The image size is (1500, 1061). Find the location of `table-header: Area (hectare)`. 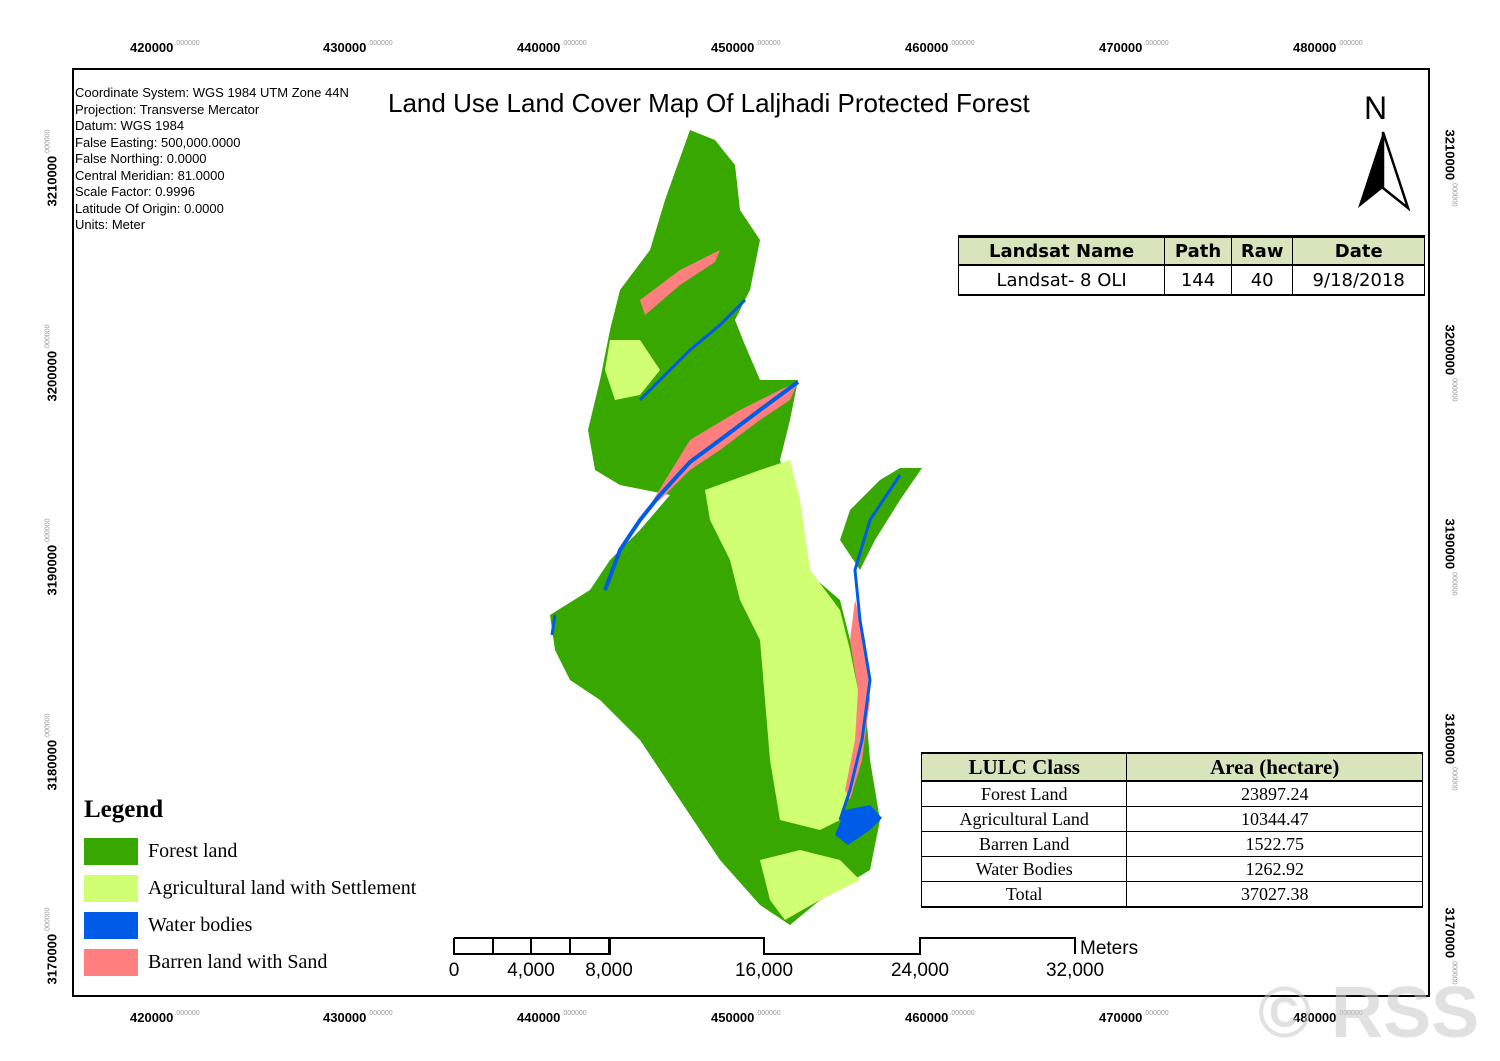

table-header: Area (hectare) is located at coordinates (1274, 767).